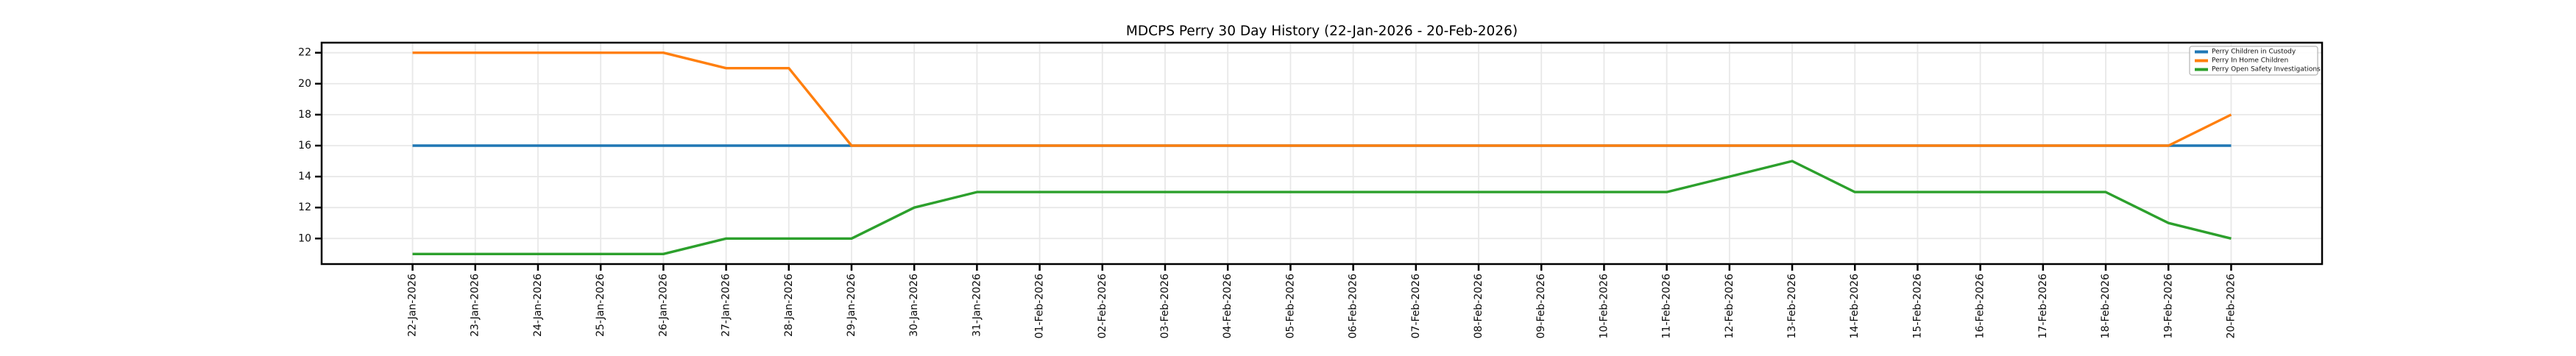 The height and width of the screenshot is (356, 2576). I want to click on x-tick-label: 18-Feb-2026, so click(2106, 306).